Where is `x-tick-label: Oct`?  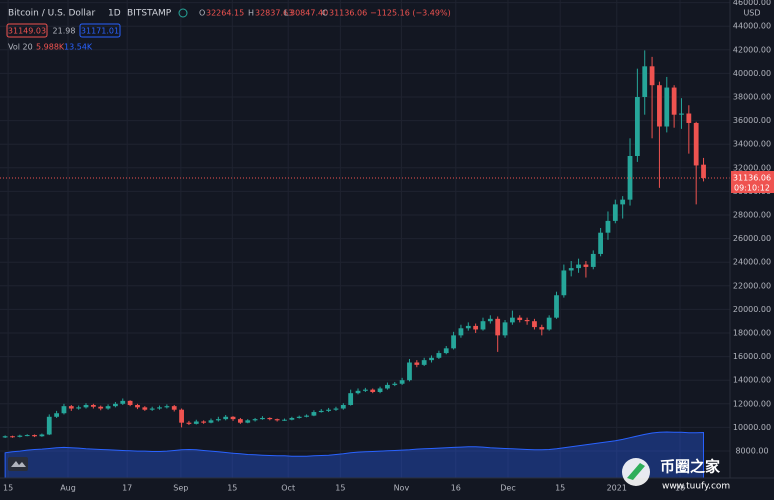
x-tick-label: Oct is located at coordinates (288, 488).